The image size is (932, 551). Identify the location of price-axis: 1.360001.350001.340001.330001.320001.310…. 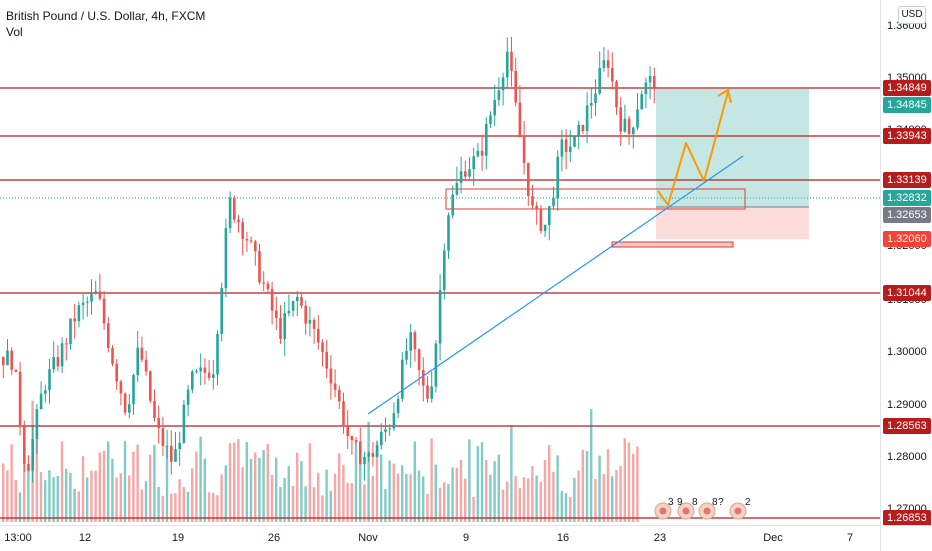
(906, 263).